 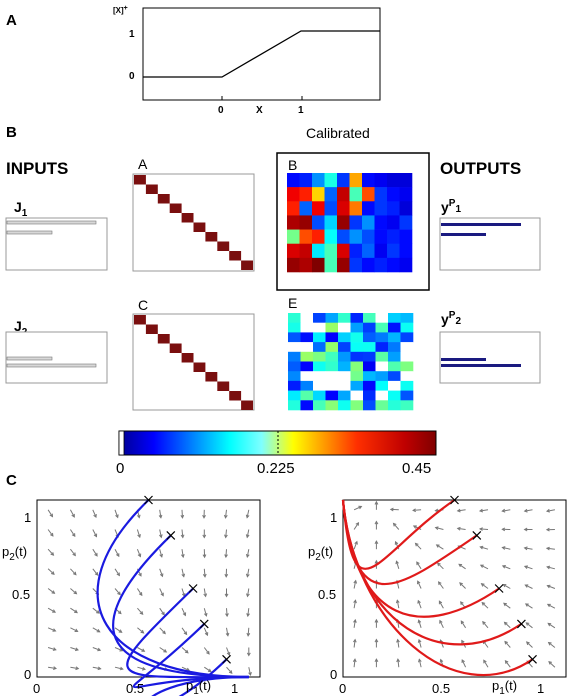 I want to click on panel-a-axes, so click(x=261, y=54).